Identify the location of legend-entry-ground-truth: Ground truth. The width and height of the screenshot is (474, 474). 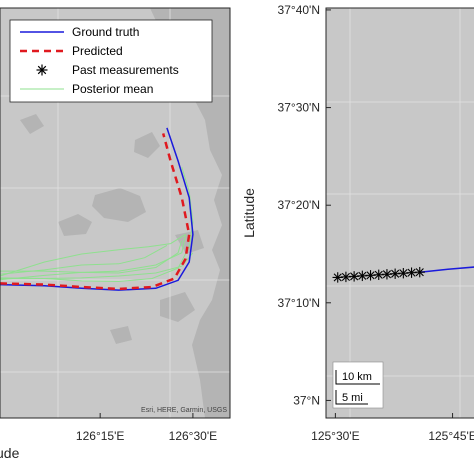
(79, 32).